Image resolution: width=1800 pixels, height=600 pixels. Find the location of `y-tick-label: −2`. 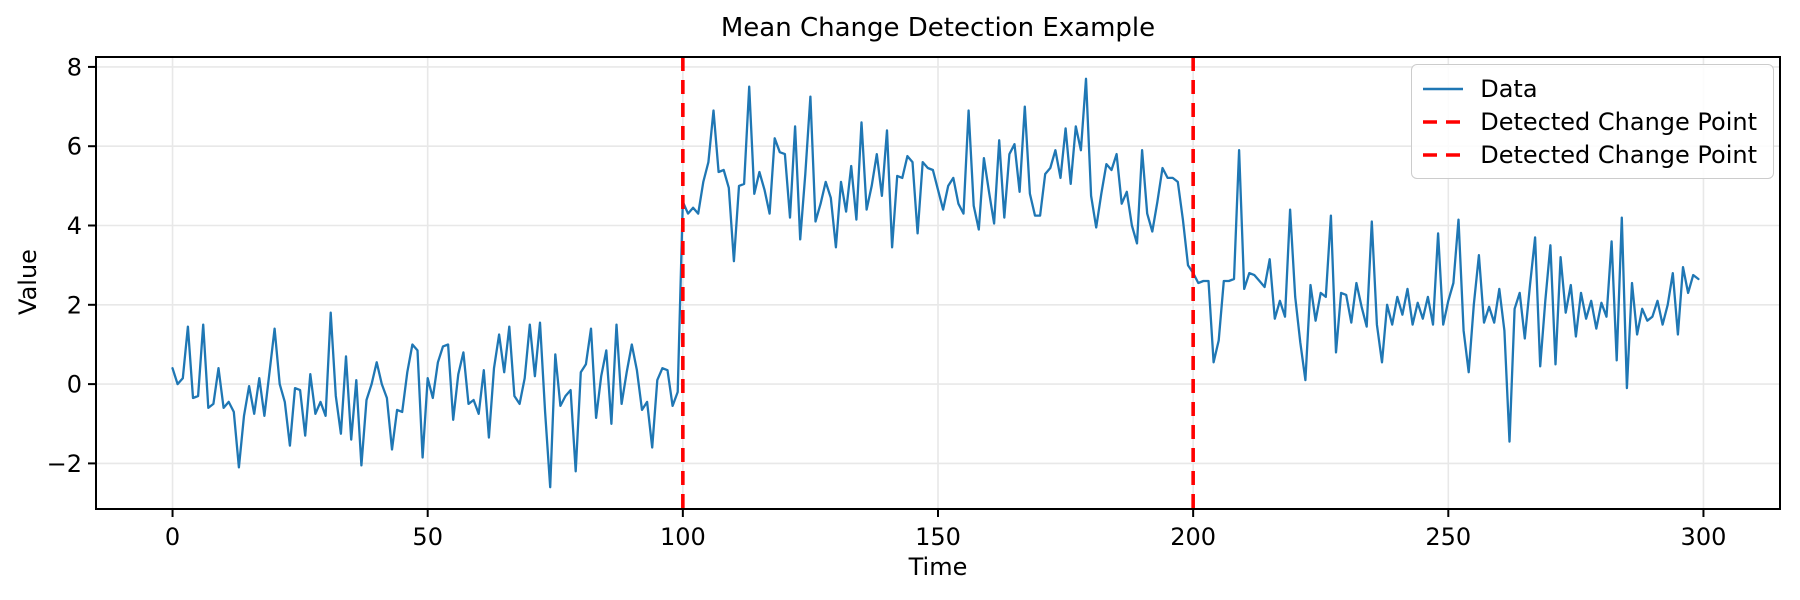

y-tick-label: −2 is located at coordinates (64, 464).